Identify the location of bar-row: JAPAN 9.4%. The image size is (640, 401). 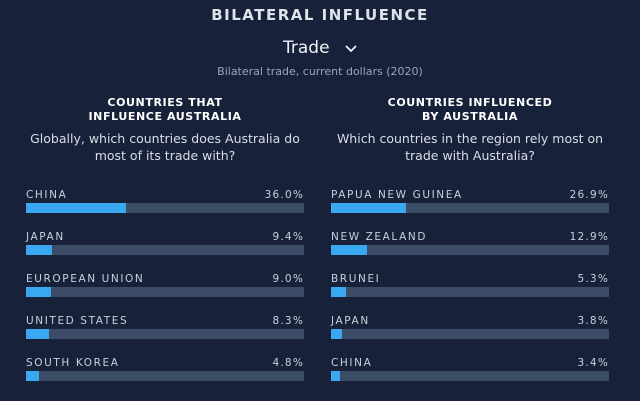
(165, 252).